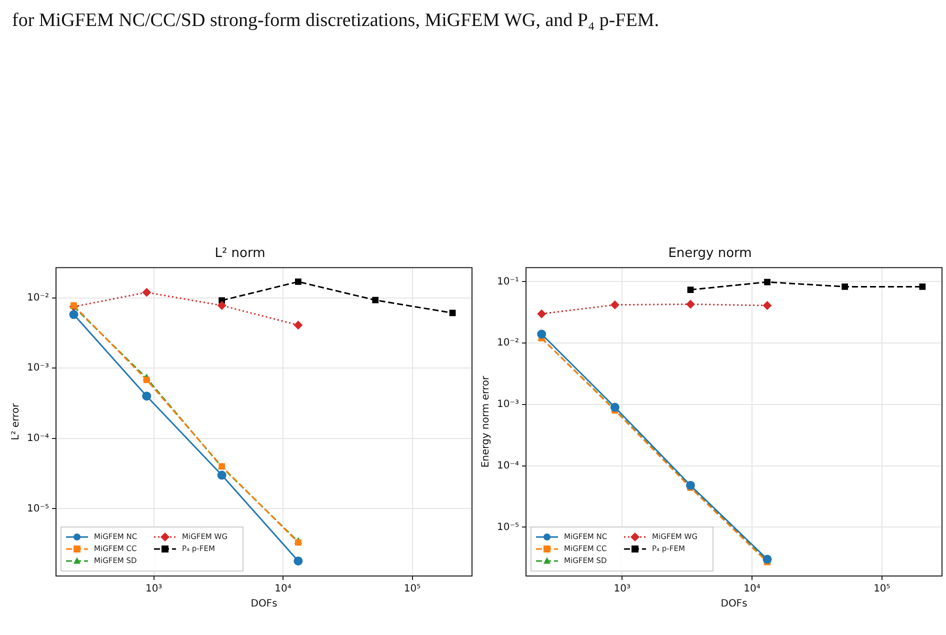  Describe the element at coordinates (335, 21) in the screenshot. I see `text: for MiGFEM NC/CC/SD strong-form discretizations, MiGFEM WG, and P₄ p-FEM.` at that location.